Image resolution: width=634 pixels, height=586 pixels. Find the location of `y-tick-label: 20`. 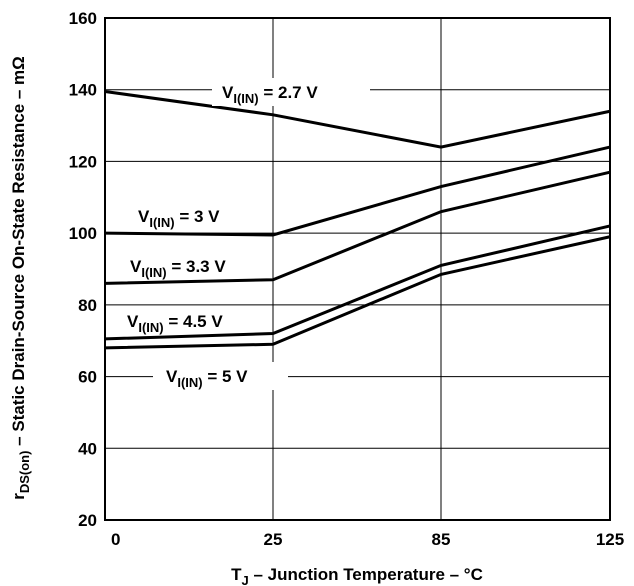

y-tick-label: 20 is located at coordinates (87, 520).